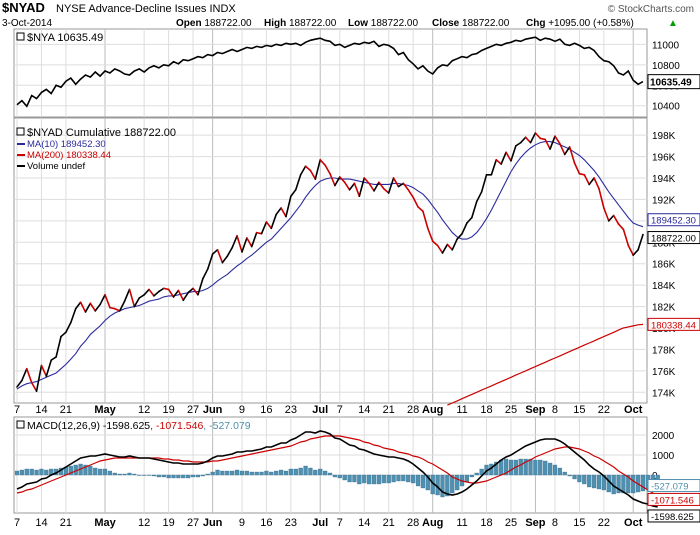  I want to click on x-tick-label: 22, so click(604, 410).